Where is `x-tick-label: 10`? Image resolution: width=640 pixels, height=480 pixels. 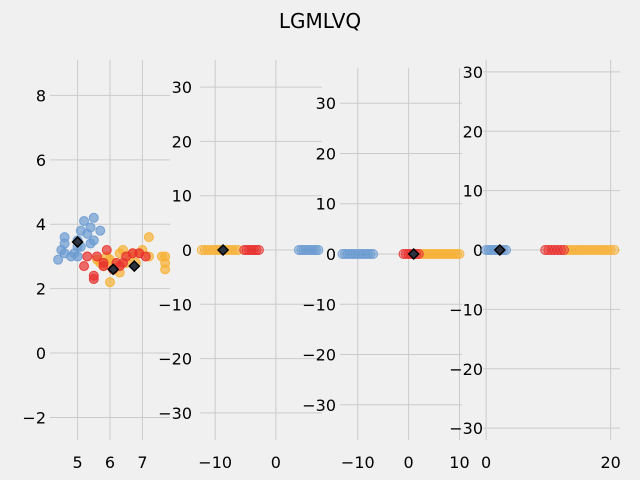
x-tick-label: 10 is located at coordinates (459, 462).